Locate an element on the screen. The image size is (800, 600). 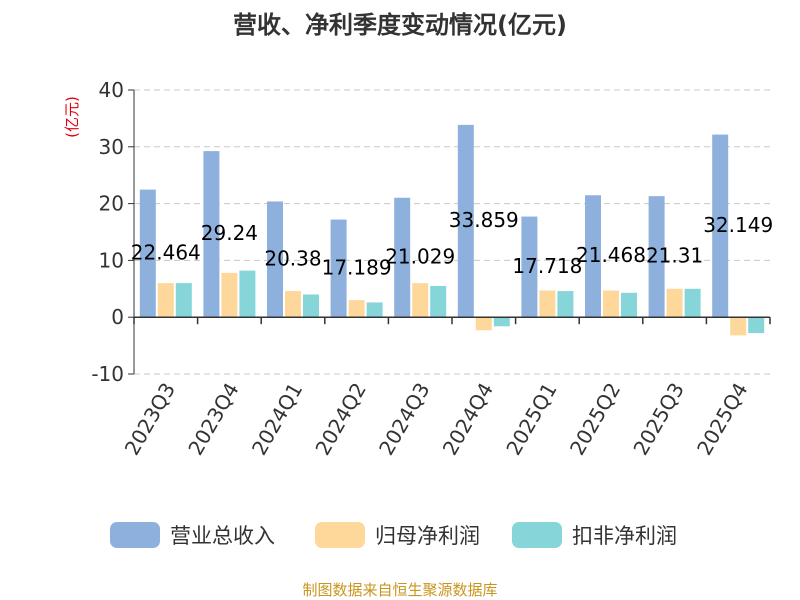
x-tick-label: 2025Q1 is located at coordinates (531, 419).